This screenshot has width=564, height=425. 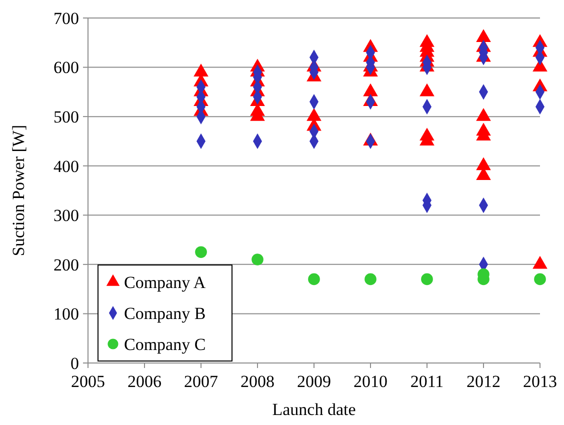 What do you see at coordinates (74, 363) in the screenshot?
I see `y-tick-label: 0` at bounding box center [74, 363].